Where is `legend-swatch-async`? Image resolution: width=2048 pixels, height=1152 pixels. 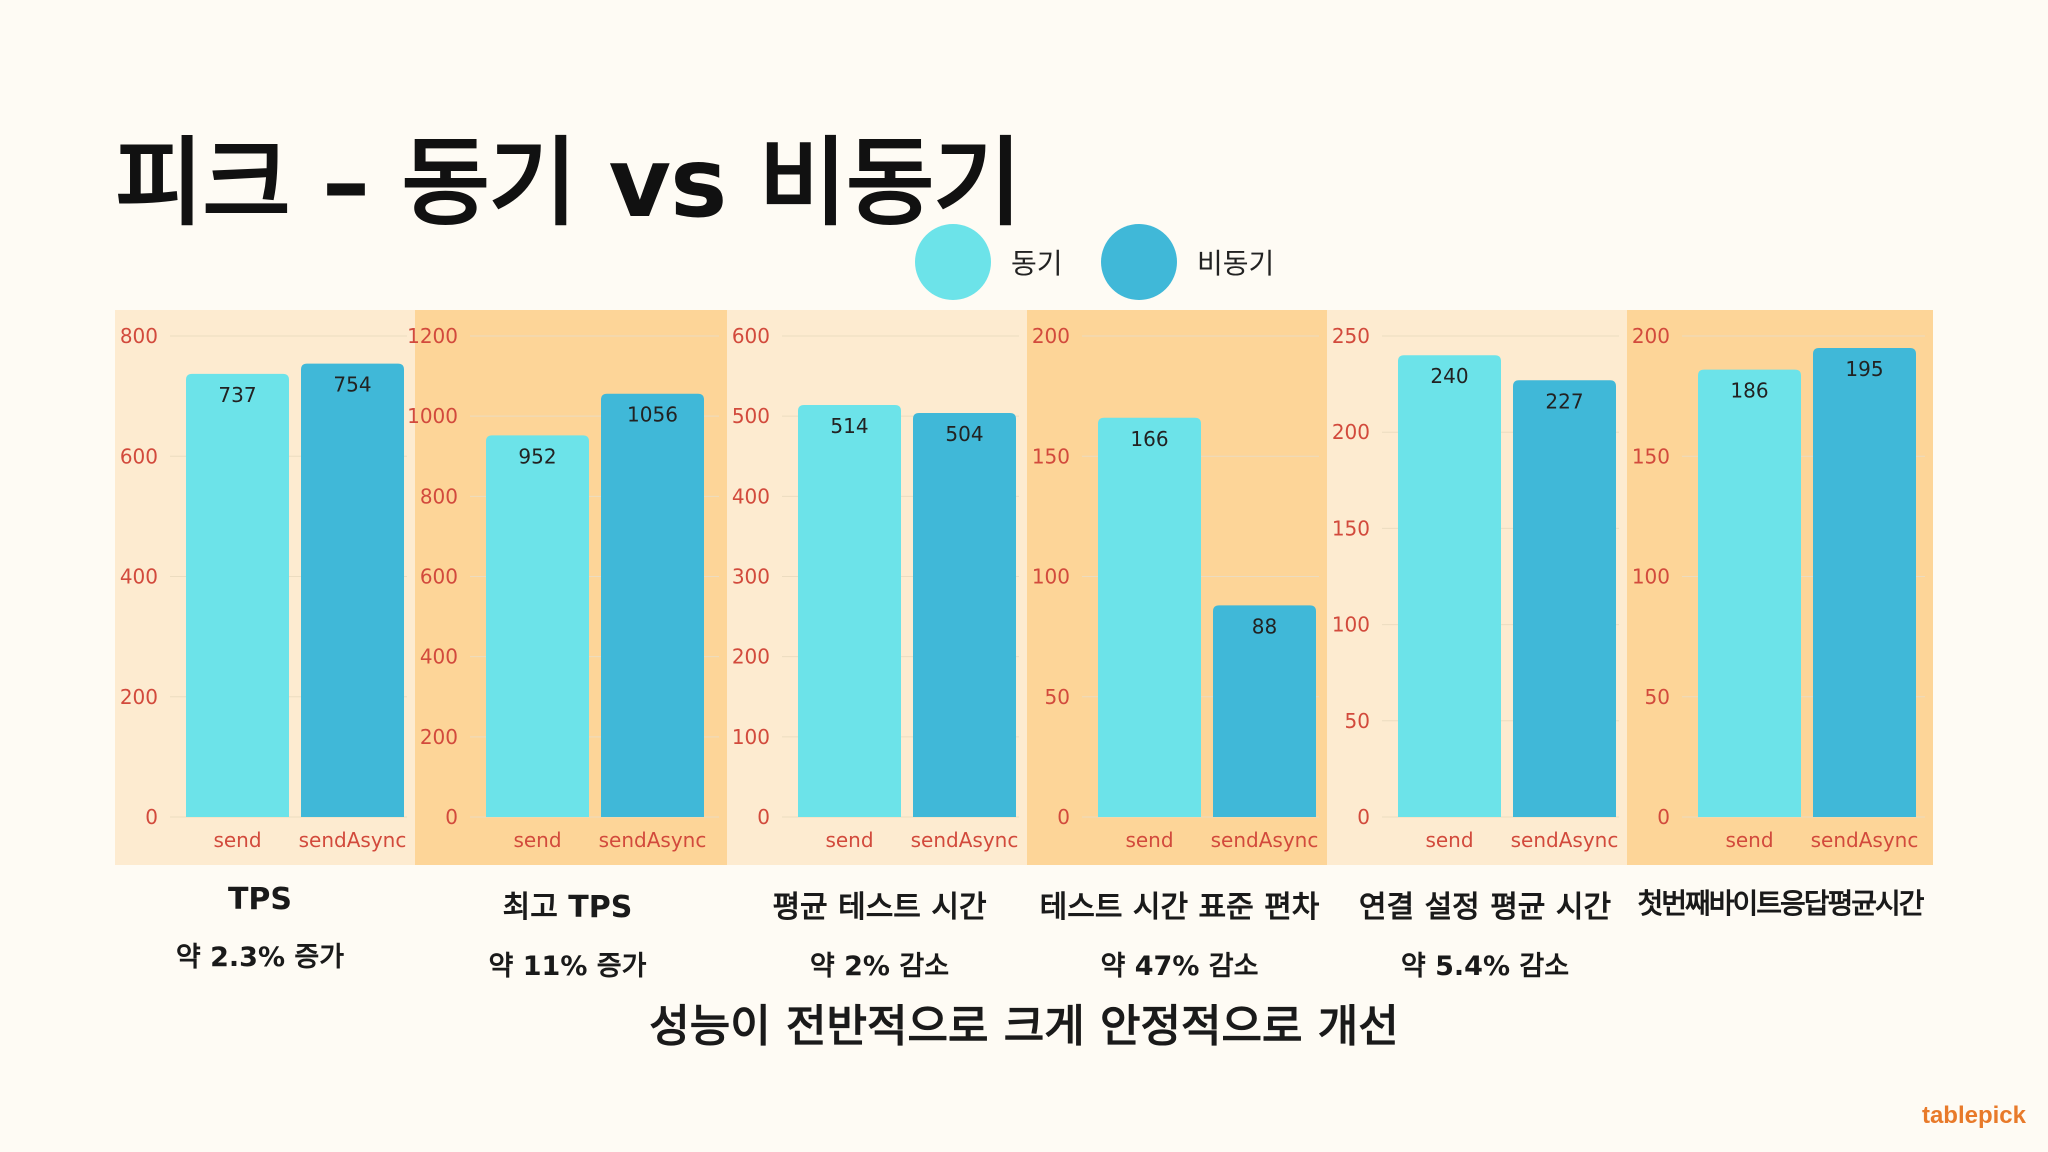
legend-swatch-async is located at coordinates (1139, 262).